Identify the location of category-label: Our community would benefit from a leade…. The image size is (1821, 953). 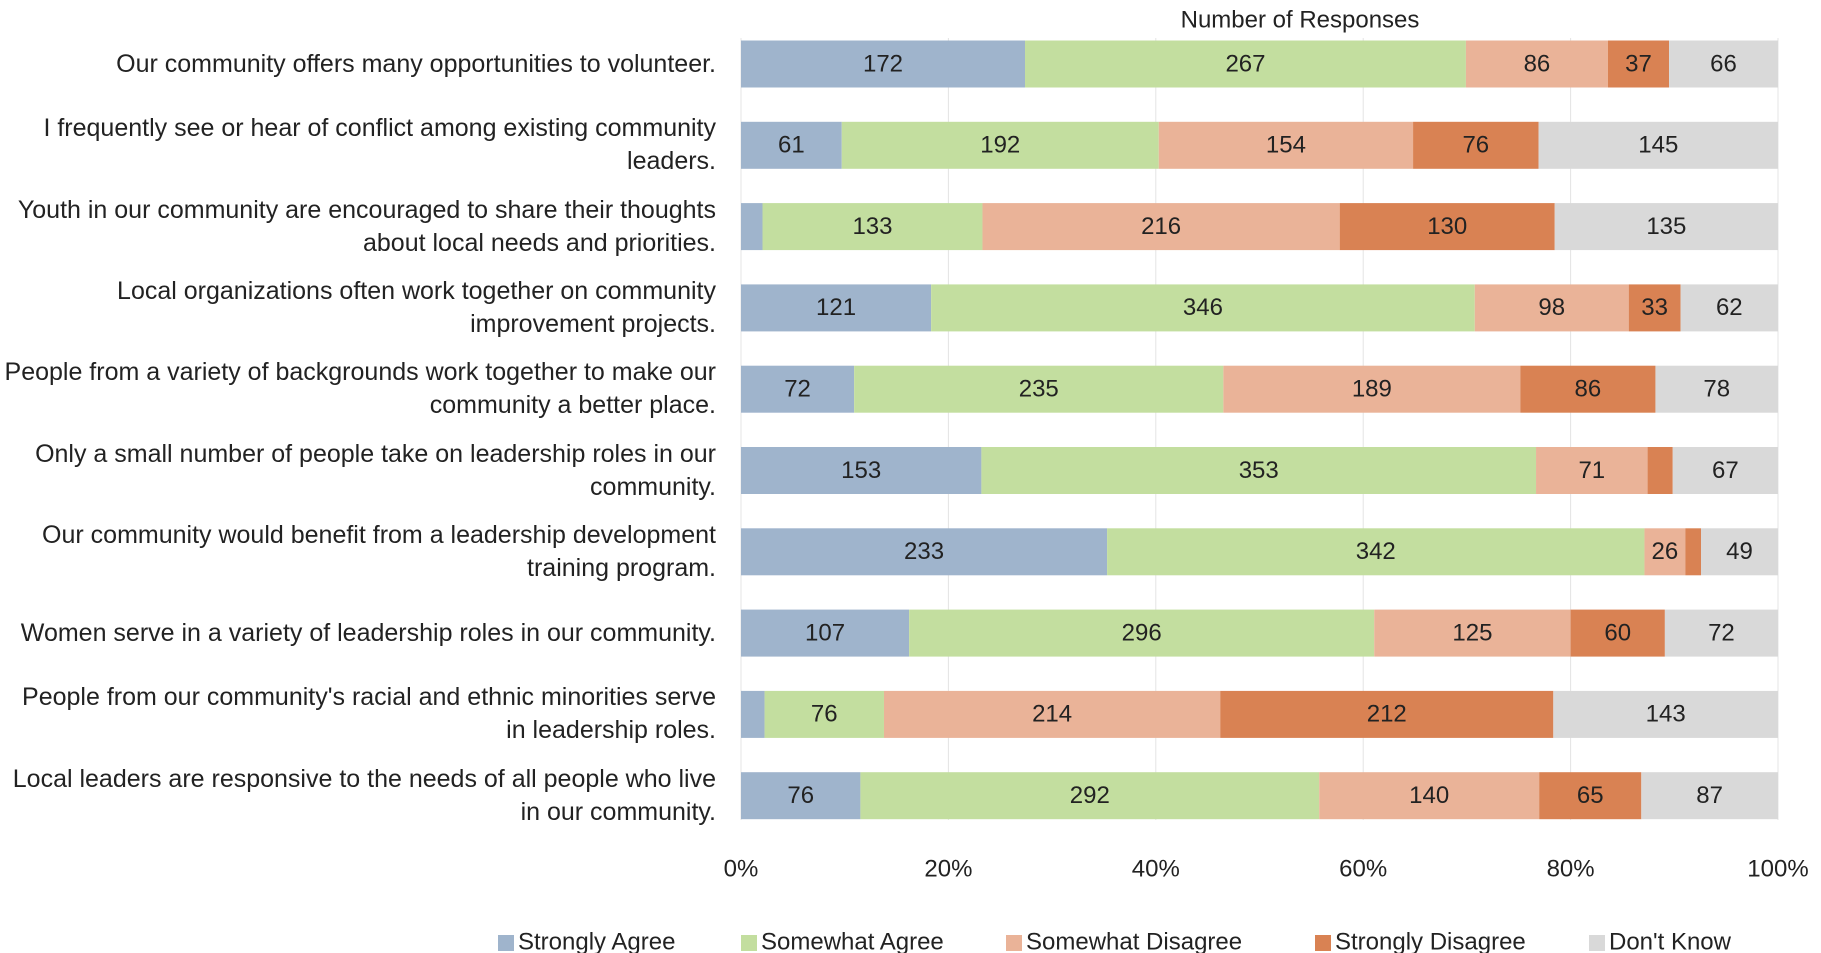
(379, 551).